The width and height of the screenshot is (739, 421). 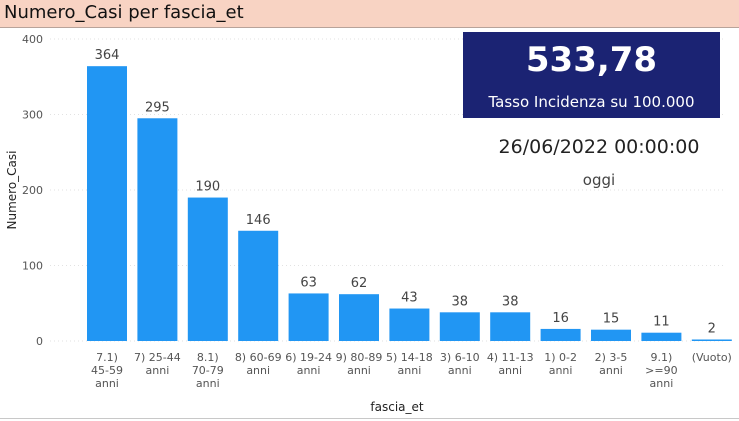 What do you see at coordinates (396, 407) in the screenshot?
I see `x-axis-label: fascia_et` at bounding box center [396, 407].